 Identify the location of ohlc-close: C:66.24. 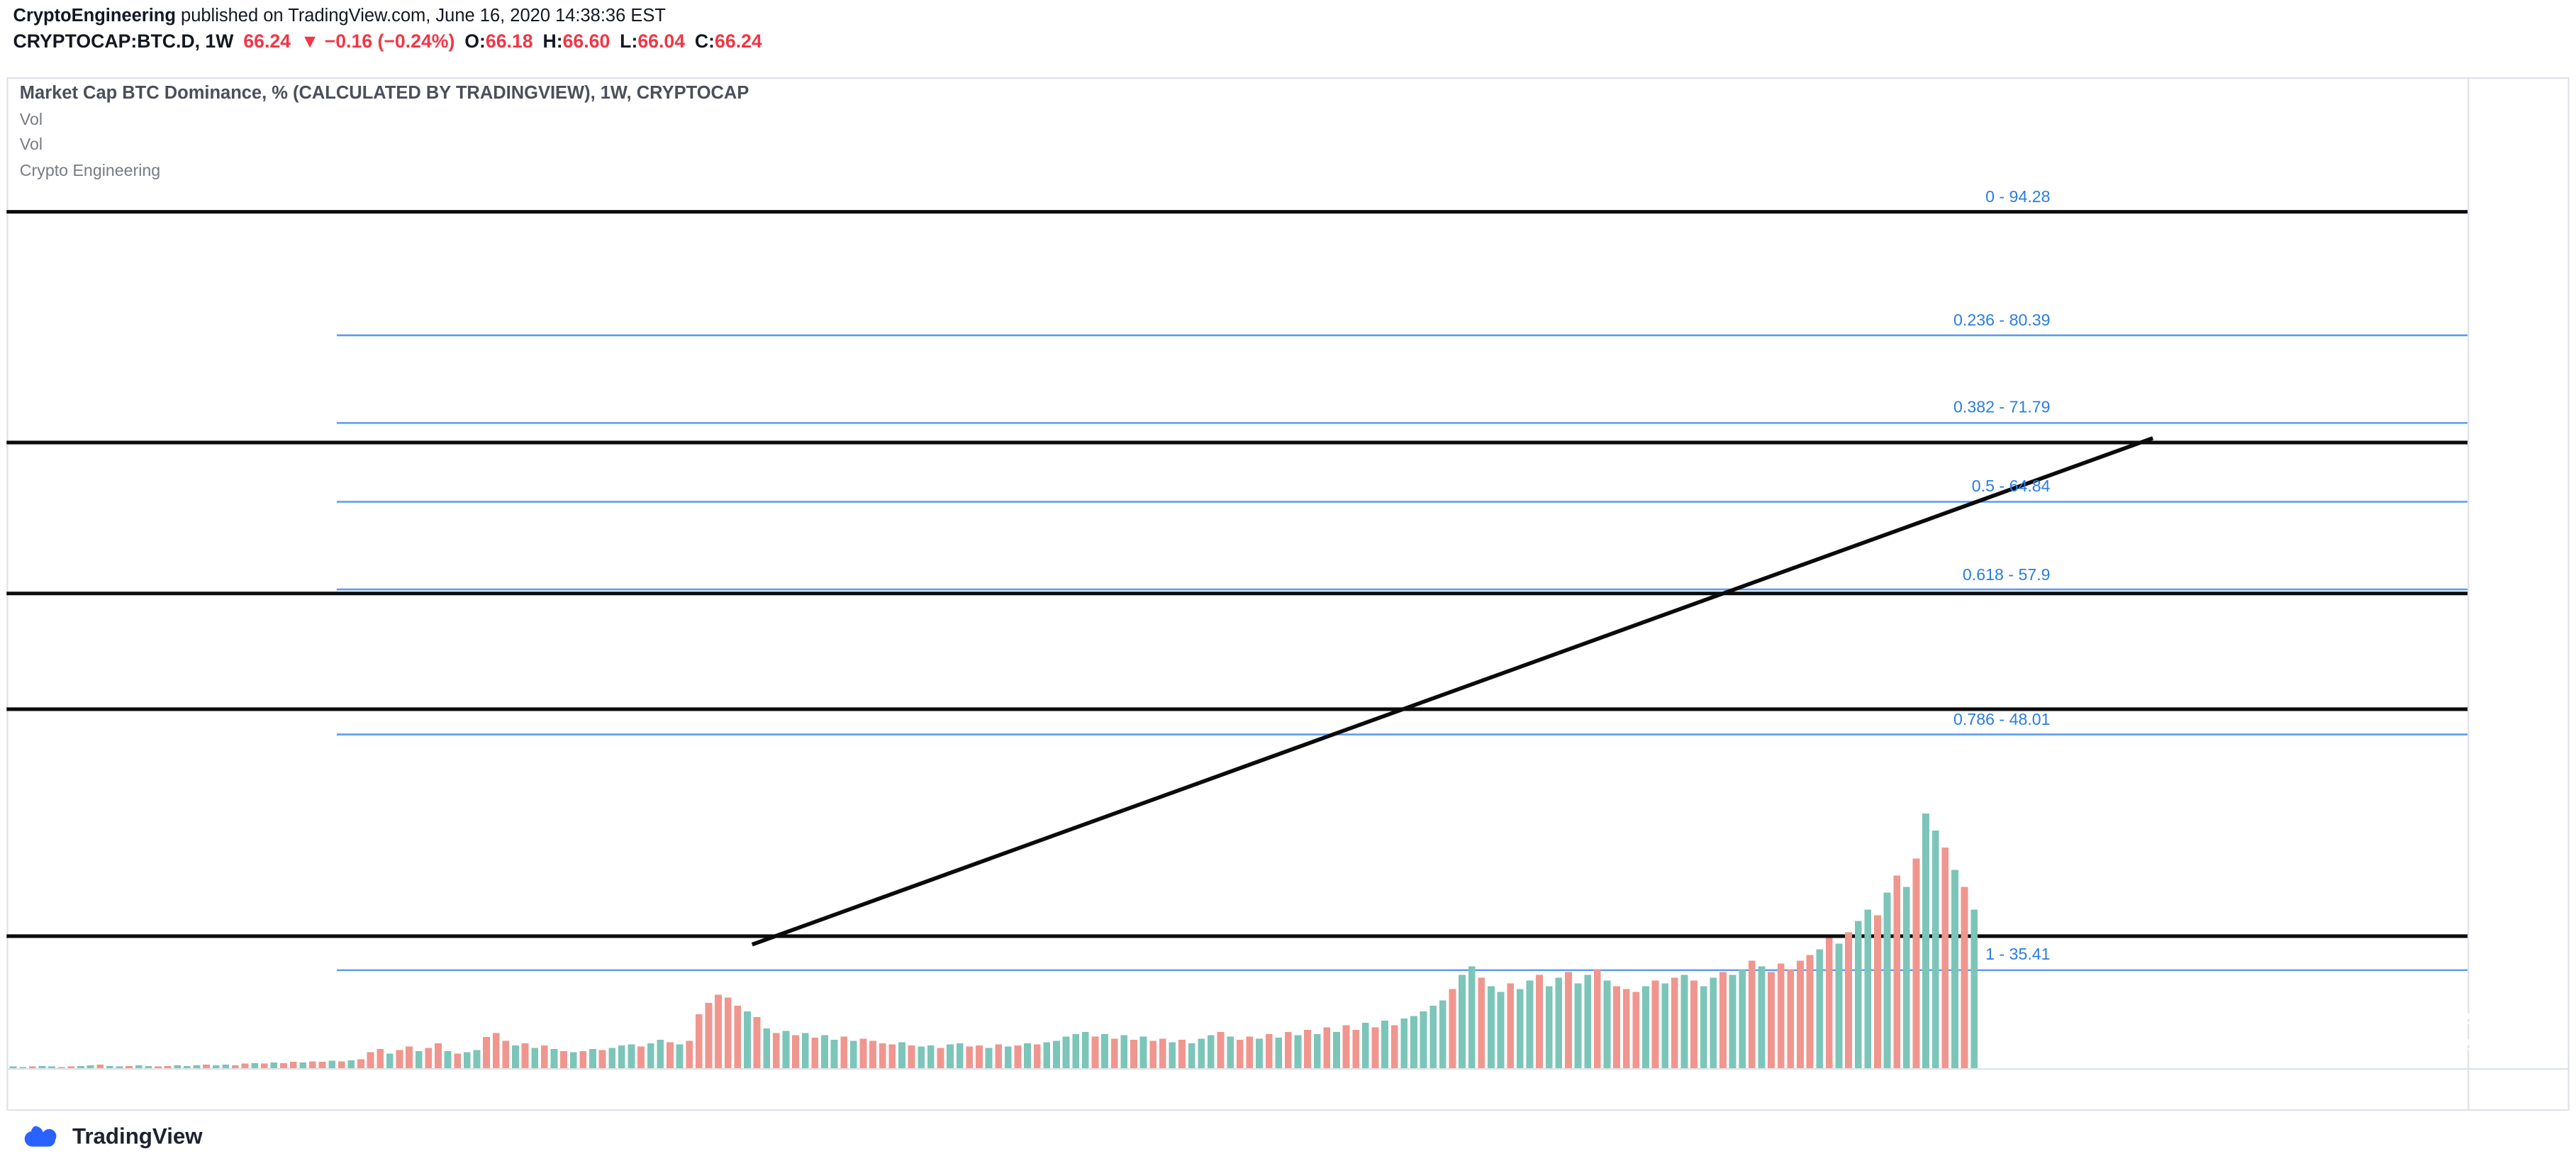
(728, 42).